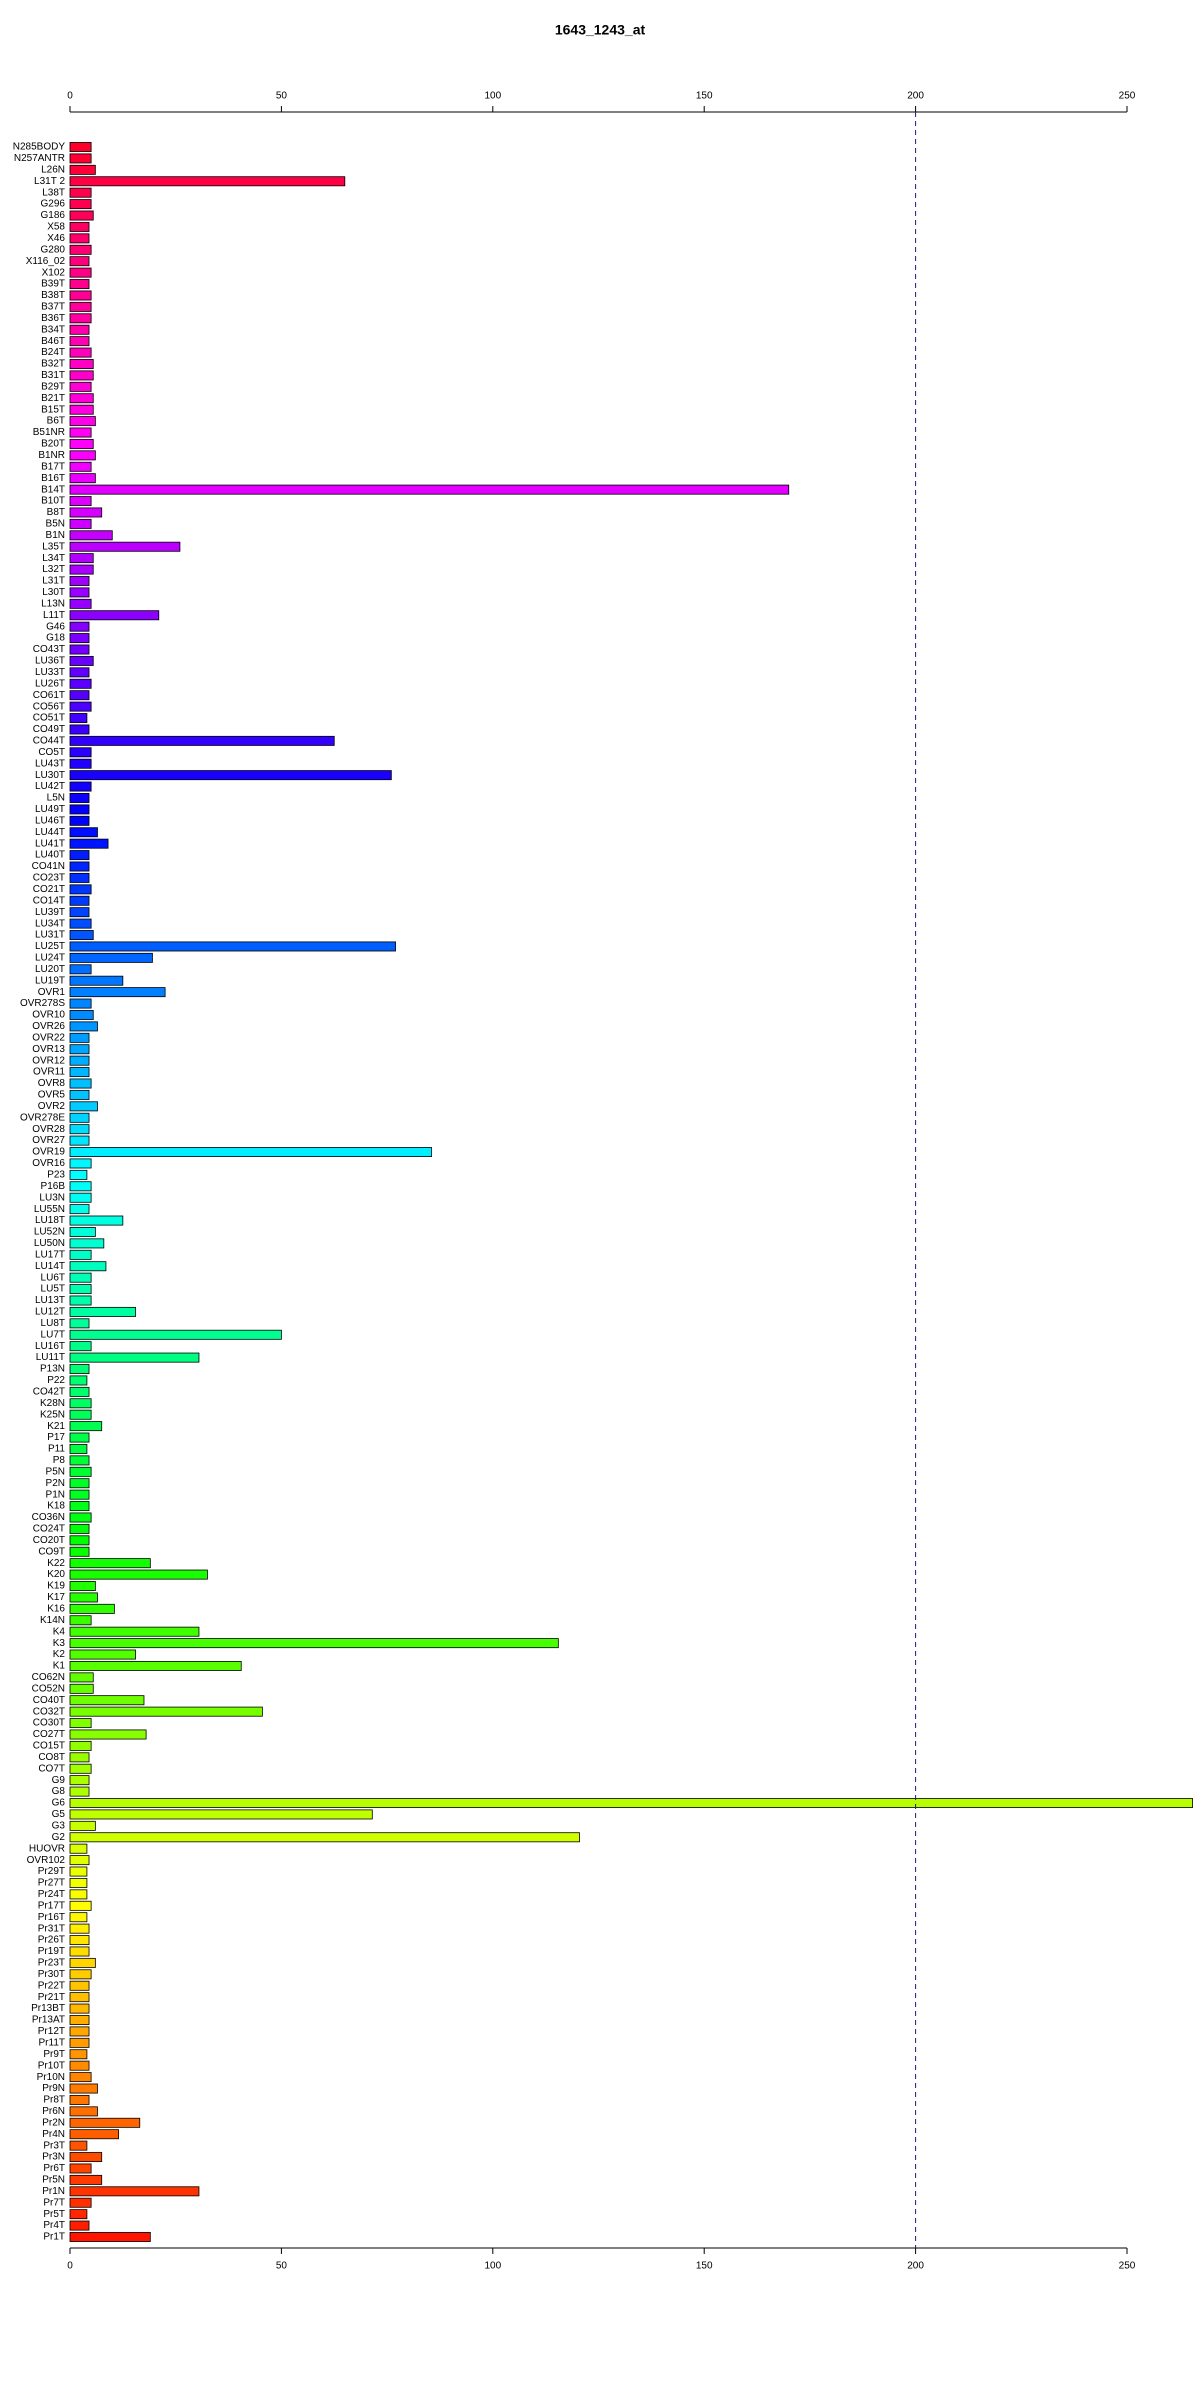 This screenshot has height=2400, width=1200. Describe the element at coordinates (51, 1997) in the screenshot. I see `category-label: Pr21T` at that location.